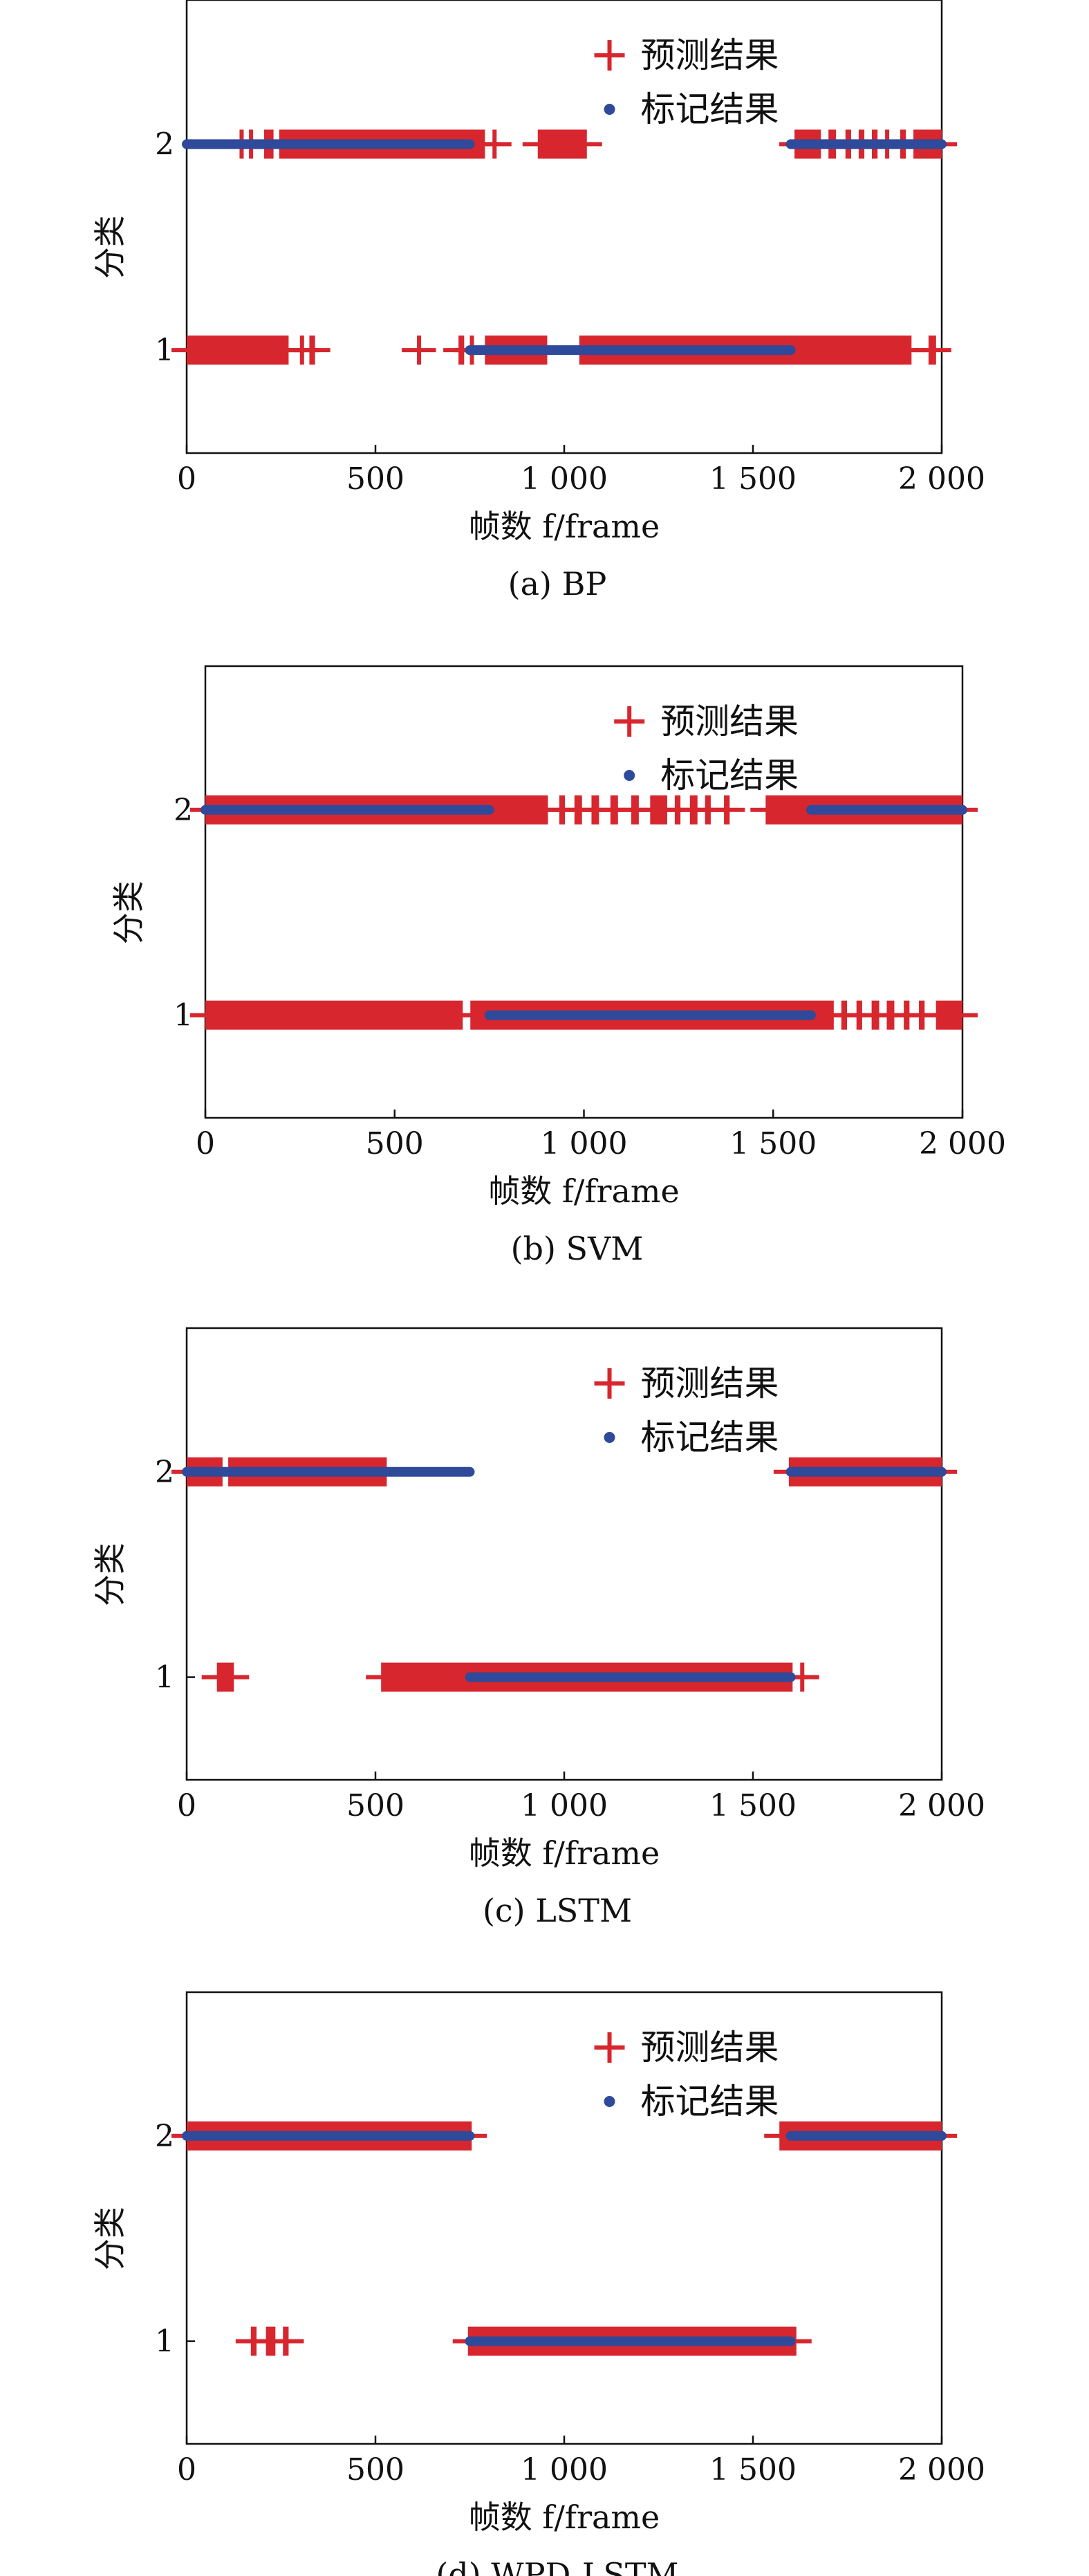 This screenshot has height=2576, width=1089. I want to click on chart-caption: (a) BP, so click(557, 583).